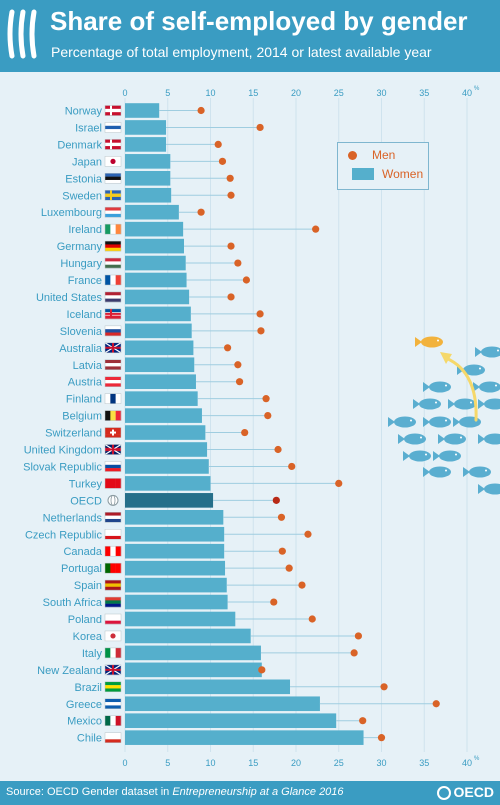 This screenshot has height=805, width=500. What do you see at coordinates (88, 586) in the screenshot?
I see `category-label: Spain` at bounding box center [88, 586].